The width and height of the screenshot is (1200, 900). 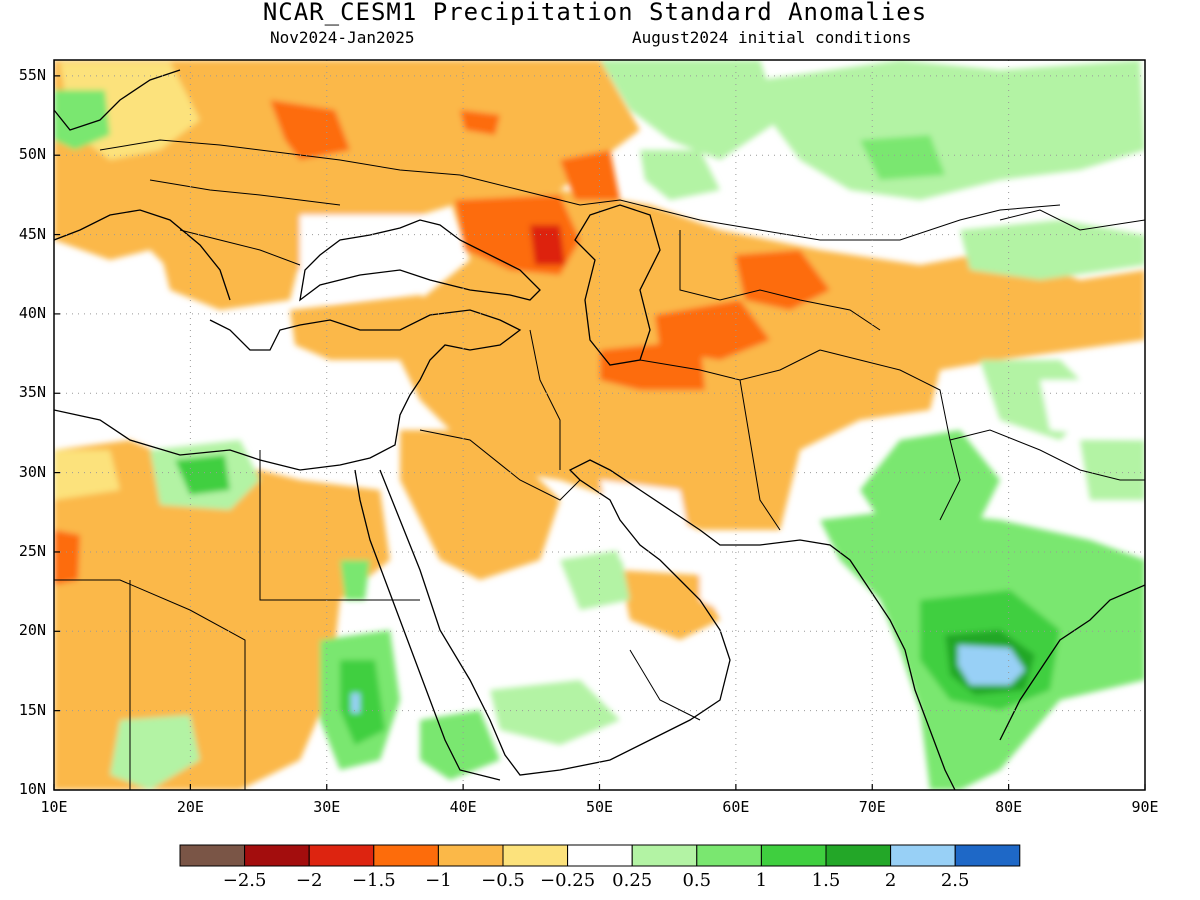 What do you see at coordinates (955, 880) in the screenshot?
I see `colorbar-label: 2.5` at bounding box center [955, 880].